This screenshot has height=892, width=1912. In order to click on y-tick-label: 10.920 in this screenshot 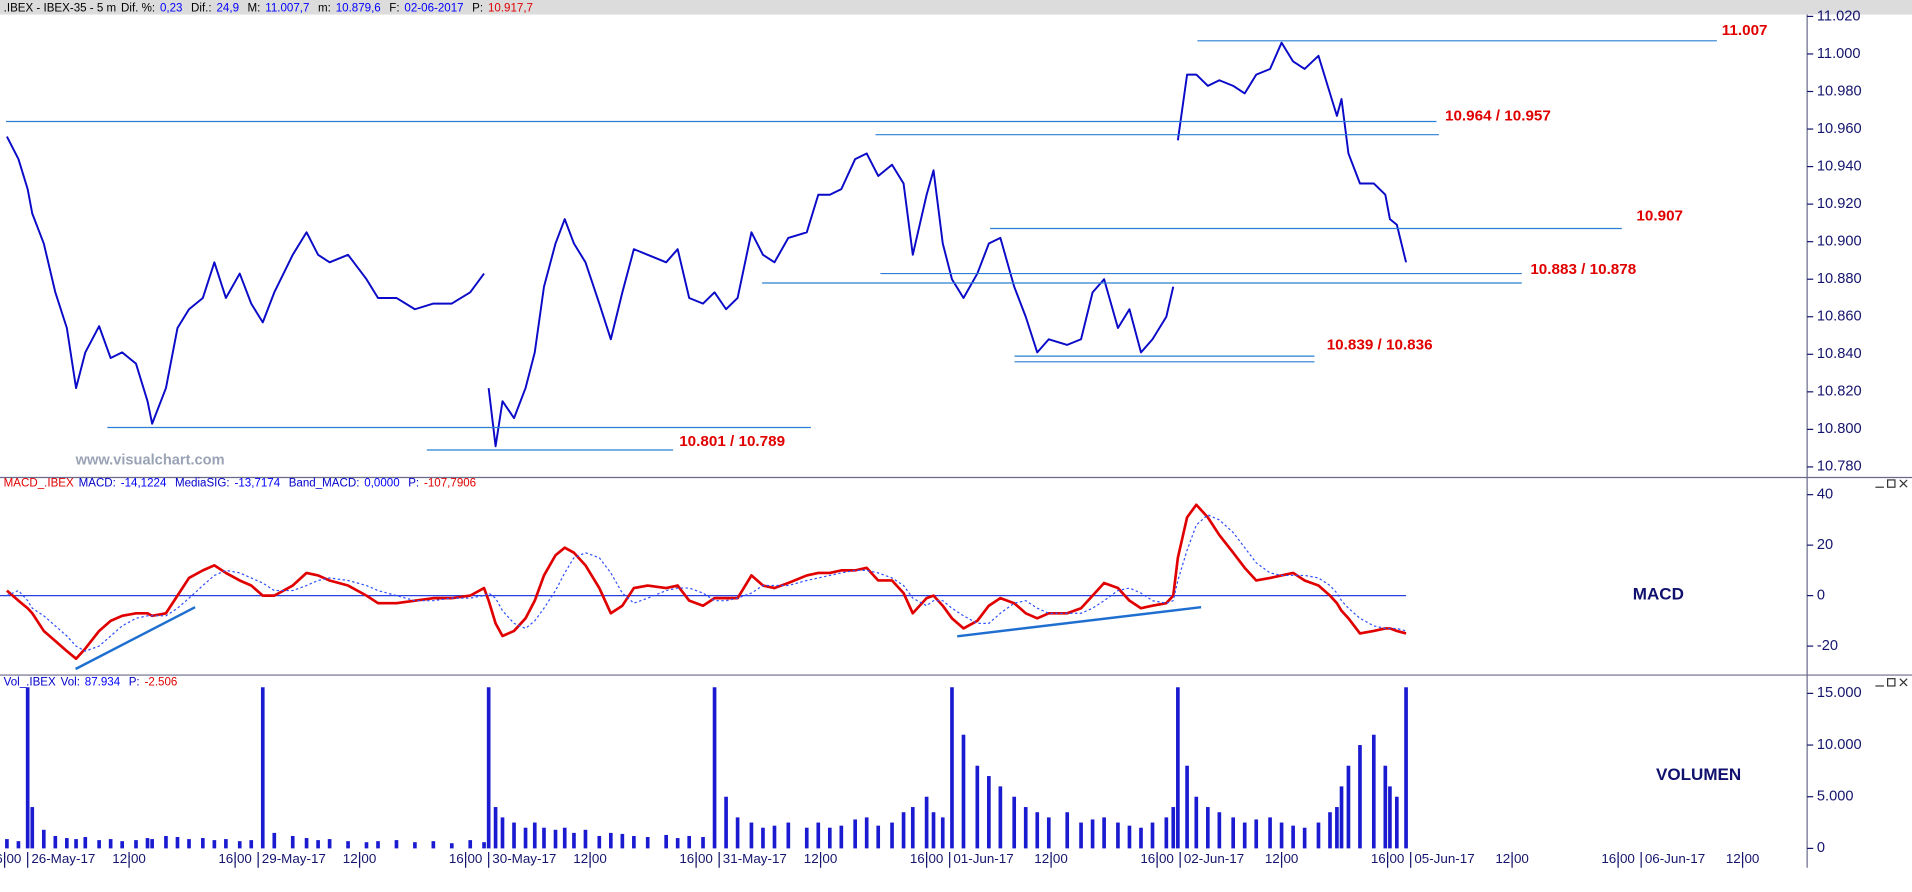, I will do `click(1839, 204)`.